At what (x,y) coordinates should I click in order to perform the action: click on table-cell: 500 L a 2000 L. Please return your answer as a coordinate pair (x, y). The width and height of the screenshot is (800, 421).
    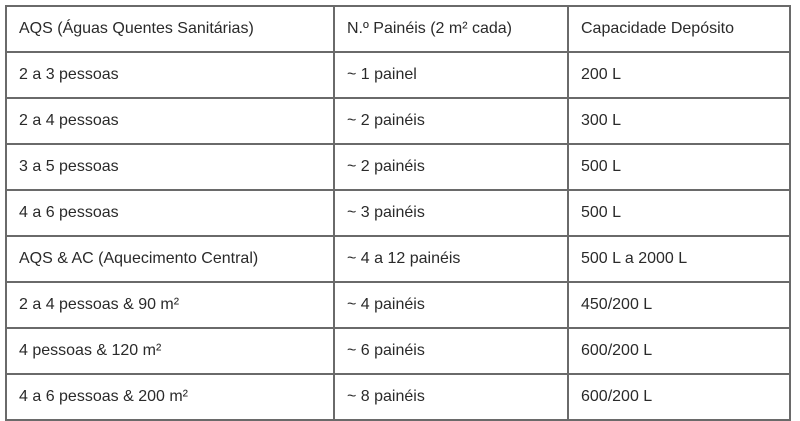
    Looking at the image, I should click on (679, 259).